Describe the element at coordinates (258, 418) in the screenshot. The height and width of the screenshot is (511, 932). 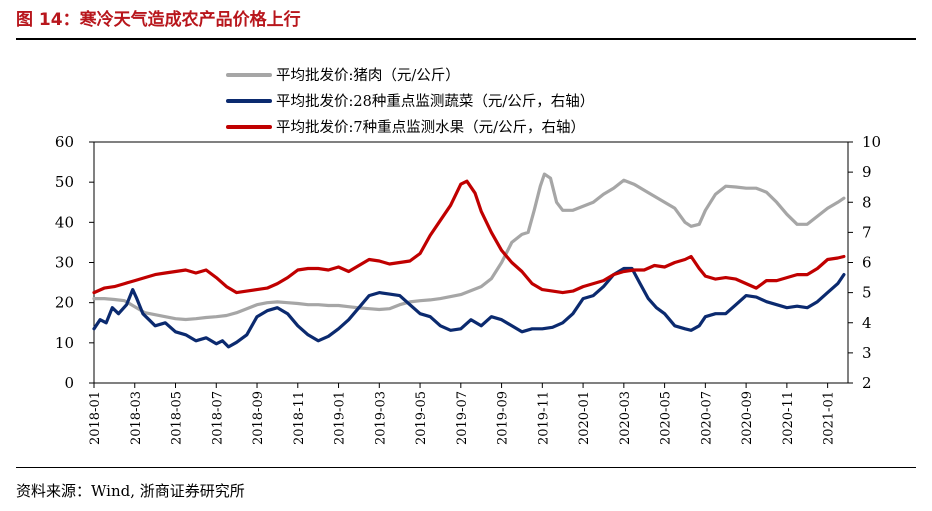
I see `x-tick-label: 2018-09` at that location.